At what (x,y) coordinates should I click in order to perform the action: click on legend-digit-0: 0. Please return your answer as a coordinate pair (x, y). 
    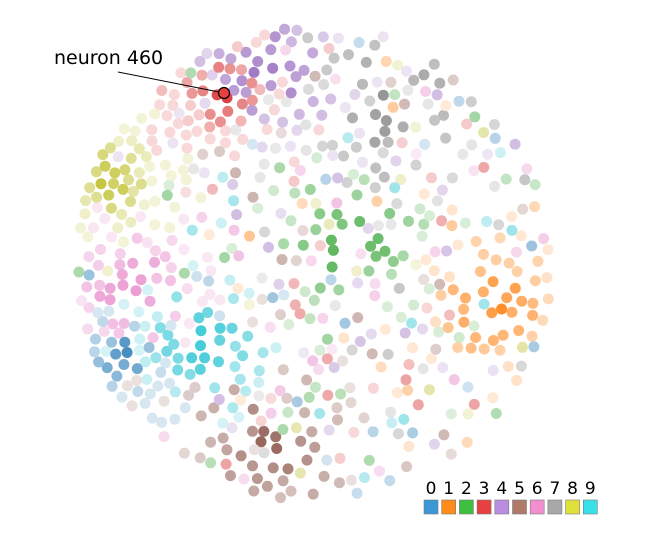
    Looking at the image, I should click on (431, 489).